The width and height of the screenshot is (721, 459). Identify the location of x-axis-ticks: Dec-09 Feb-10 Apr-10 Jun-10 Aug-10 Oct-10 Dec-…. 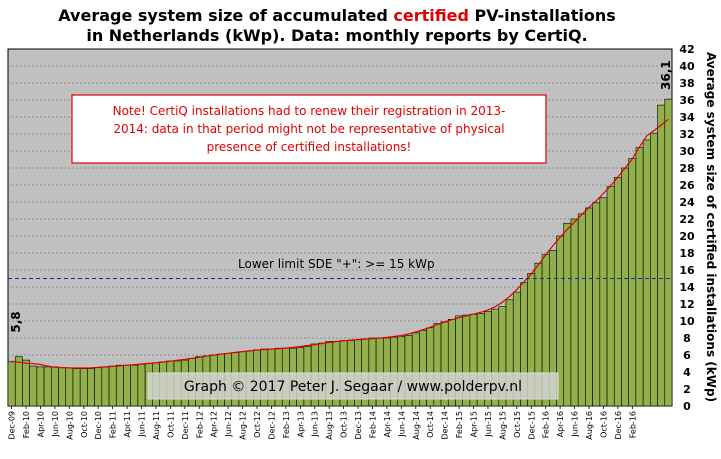
(322, 423).